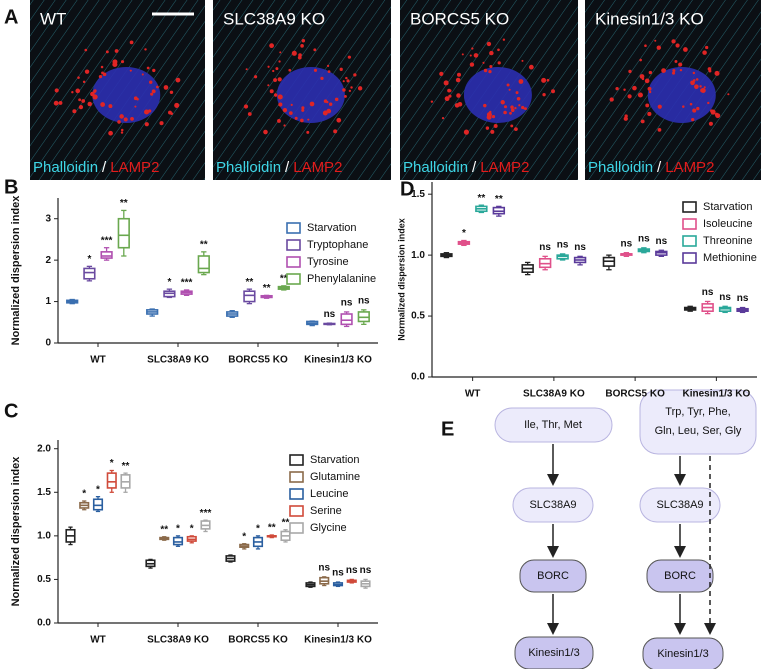 The height and width of the screenshot is (669, 763). Describe the element at coordinates (332, 228) in the screenshot. I see `legend-label: Starvation` at that location.